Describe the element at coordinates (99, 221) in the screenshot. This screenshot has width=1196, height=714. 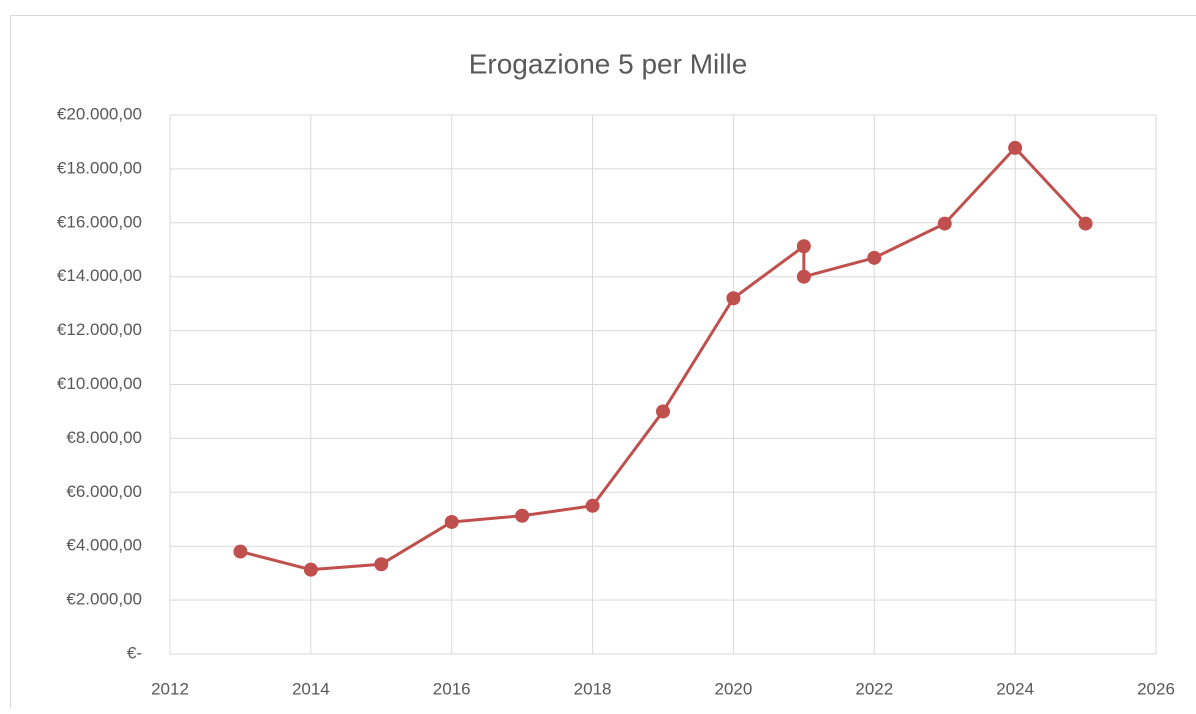
I see `y-tick-label: €16.000,00` at that location.